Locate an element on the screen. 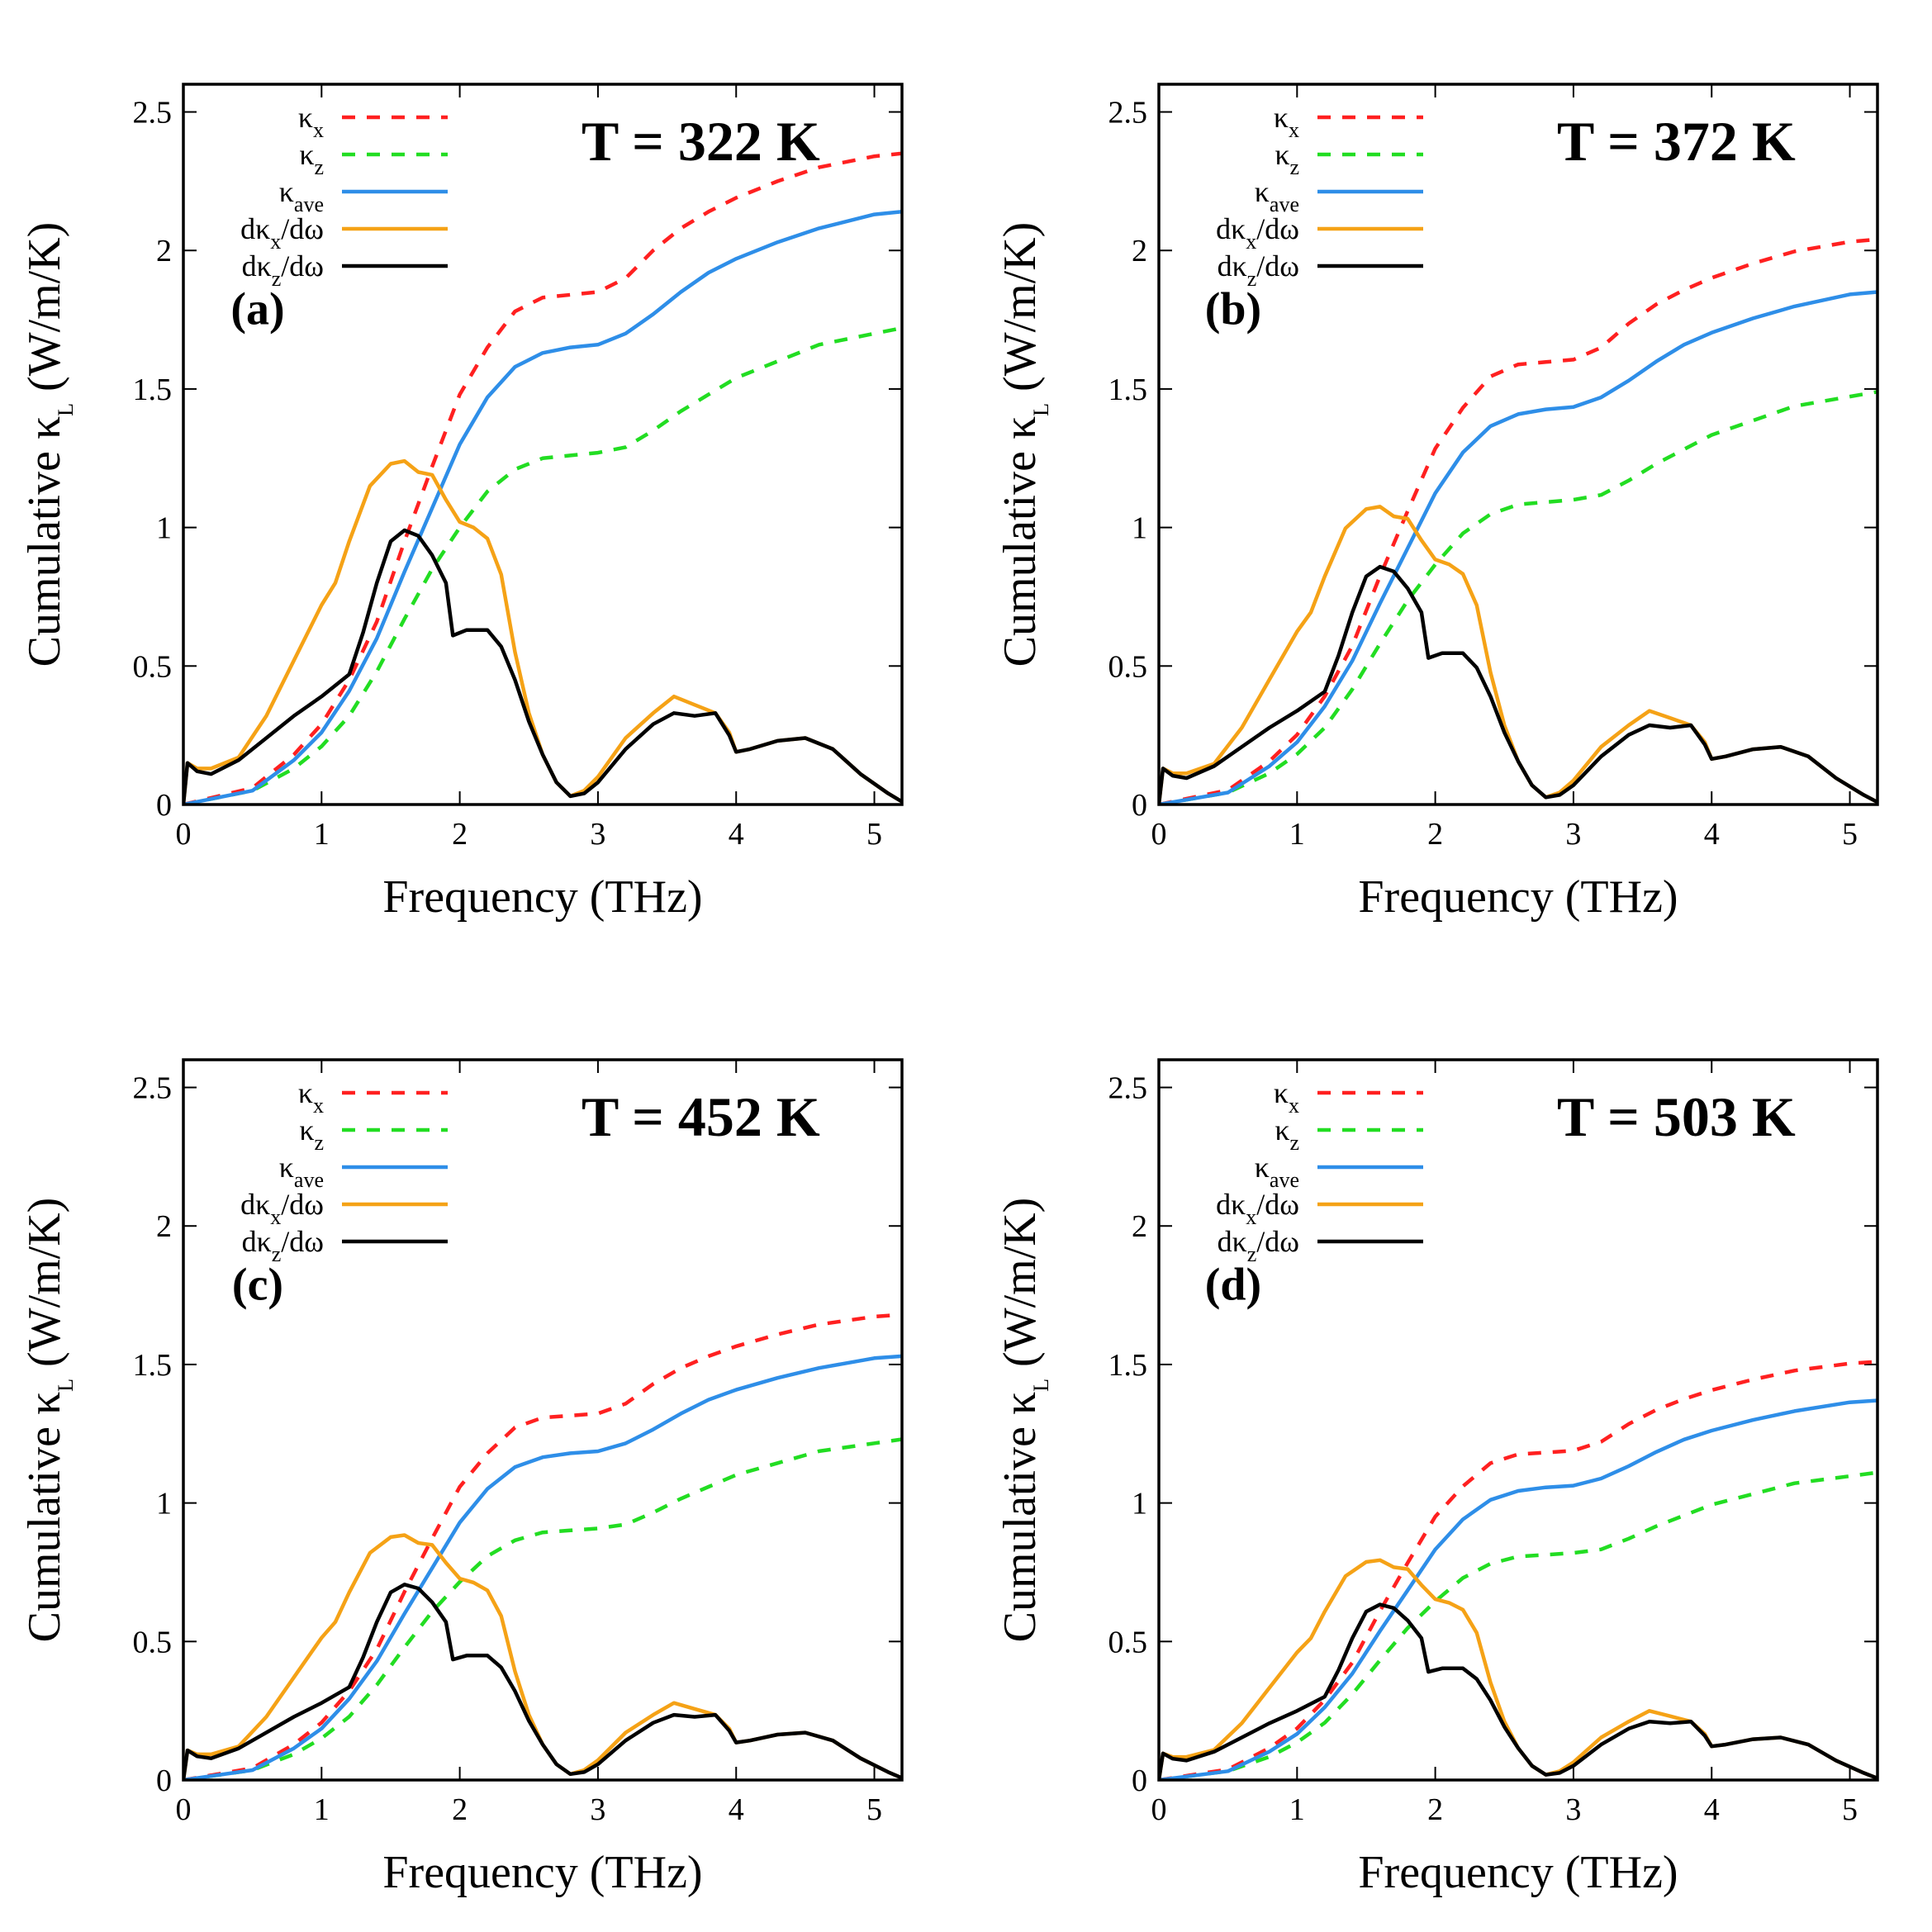  panel-label: (b) is located at coordinates (1233, 309).